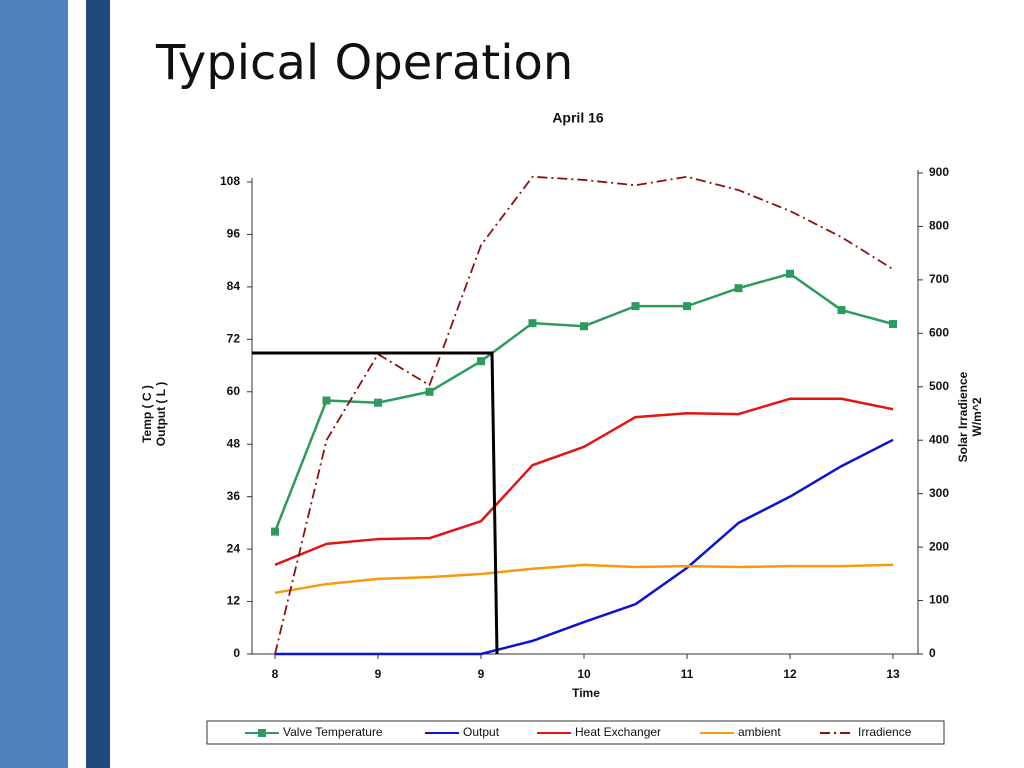  I want to click on y2-tick-label: 700, so click(939, 279).